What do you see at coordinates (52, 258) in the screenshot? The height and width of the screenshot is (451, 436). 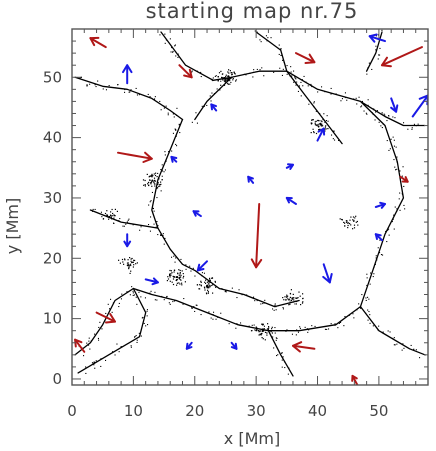 I see `y-tick-label: 20` at bounding box center [52, 258].